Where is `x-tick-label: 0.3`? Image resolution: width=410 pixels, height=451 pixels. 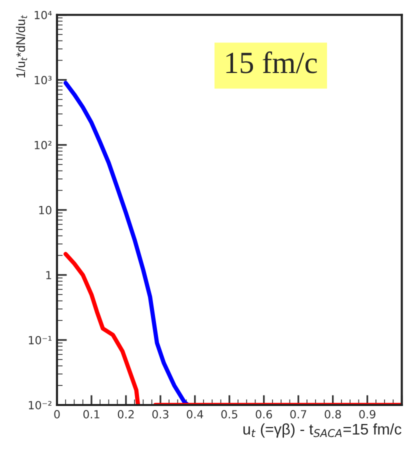 x-tick-label: 0.3 is located at coordinates (160, 414).